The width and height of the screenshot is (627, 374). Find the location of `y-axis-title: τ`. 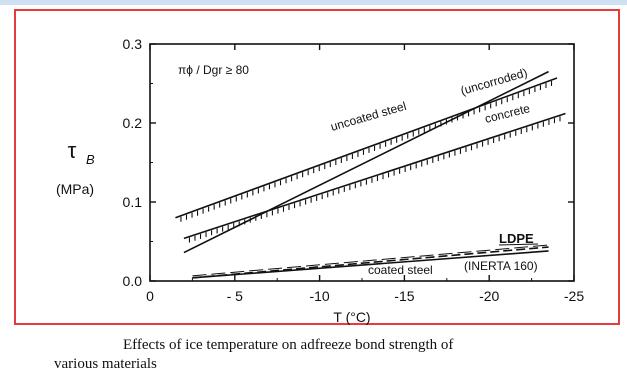

y-axis-title: τ is located at coordinates (72, 150).